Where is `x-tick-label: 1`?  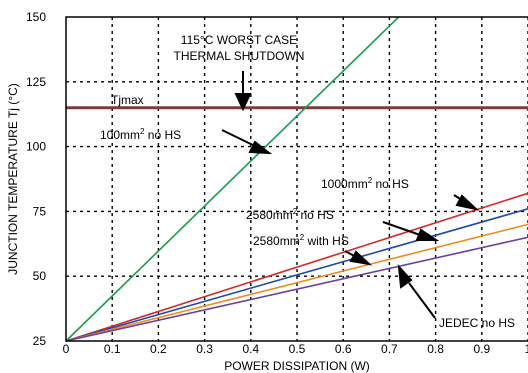 x-tick-label: 1 is located at coordinates (526, 349).